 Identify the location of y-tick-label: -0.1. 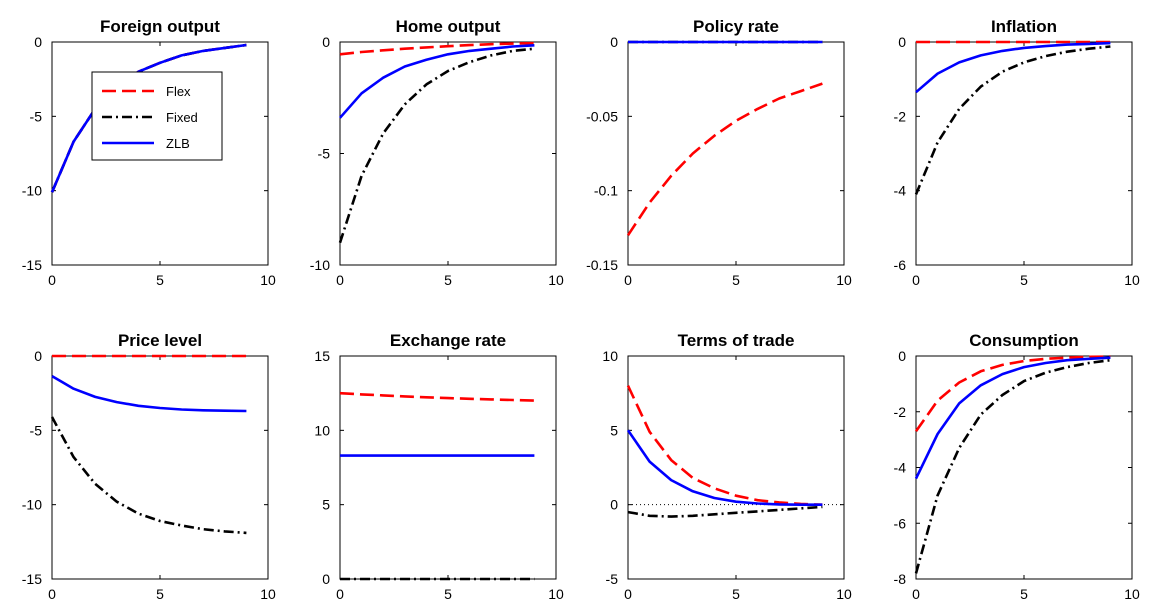
(606, 191).